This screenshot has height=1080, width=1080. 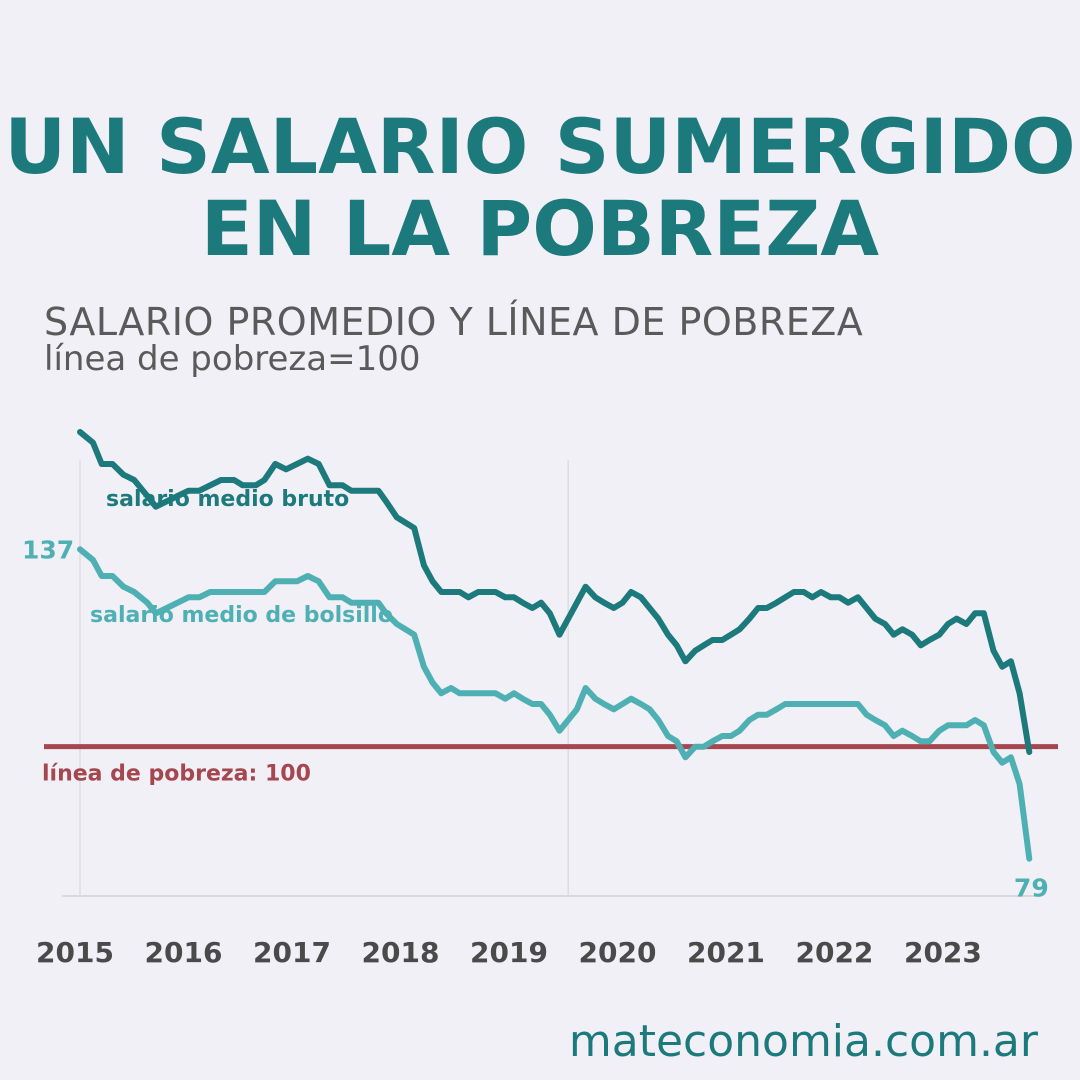 What do you see at coordinates (1031, 888) in the screenshot?
I see `label-end-value-79: 79` at bounding box center [1031, 888].